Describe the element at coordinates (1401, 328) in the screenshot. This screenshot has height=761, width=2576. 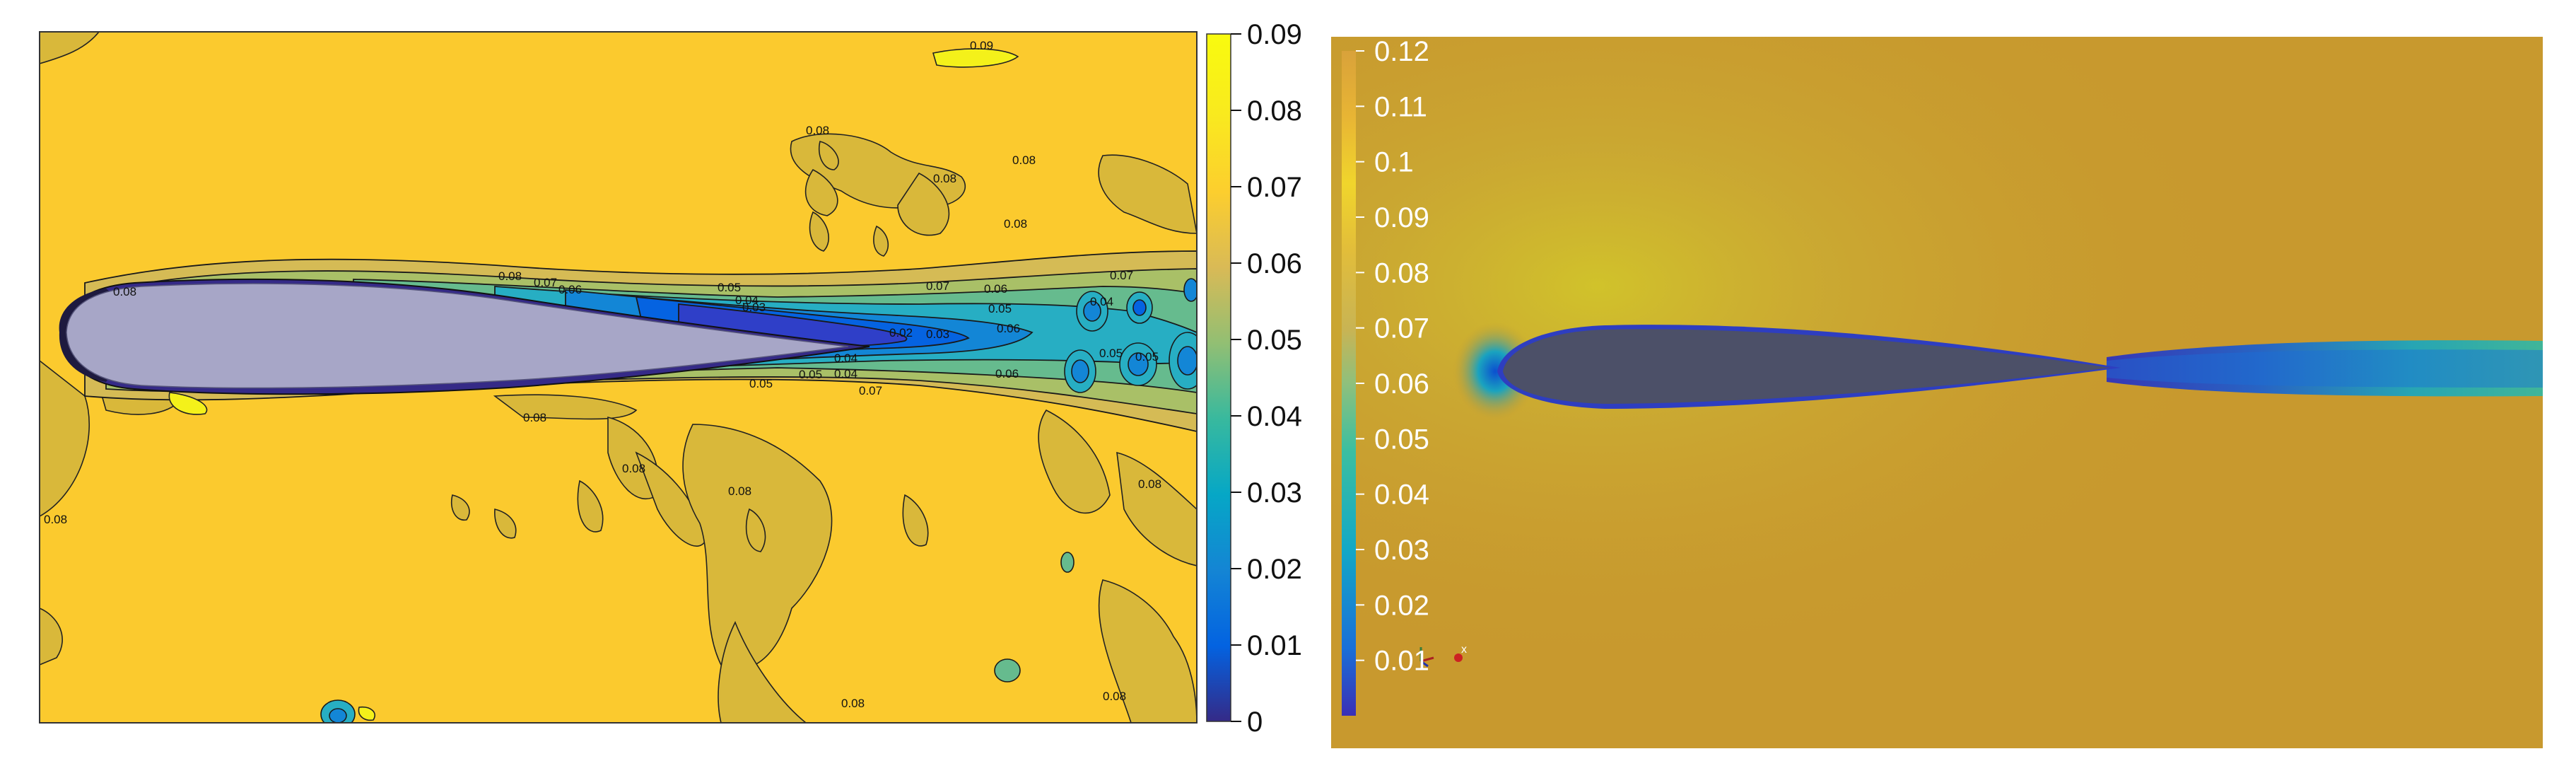
I see `right-colorbar-tick-label: 0.07` at that location.